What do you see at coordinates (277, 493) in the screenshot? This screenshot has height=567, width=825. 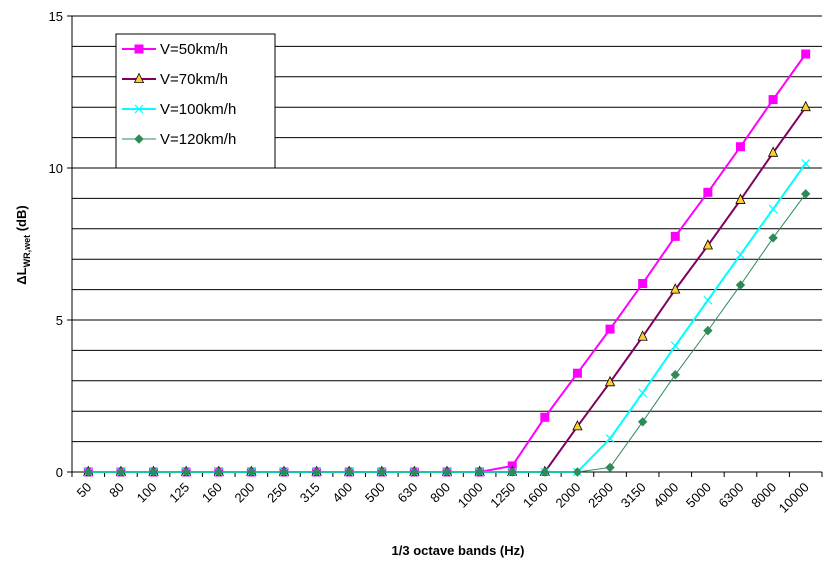 I see `x-tick-label: 250` at bounding box center [277, 493].